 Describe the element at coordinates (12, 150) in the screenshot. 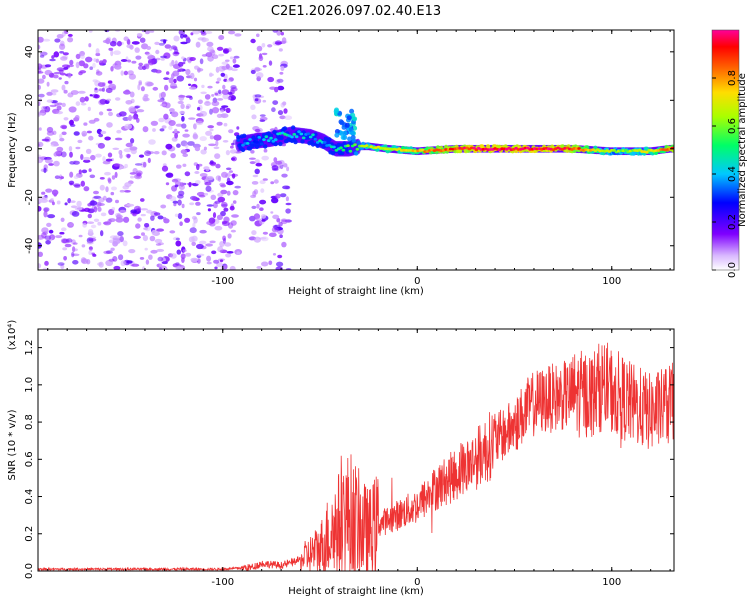

I see `spectrogram-ylabel: Frequency (Hz)` at that location.